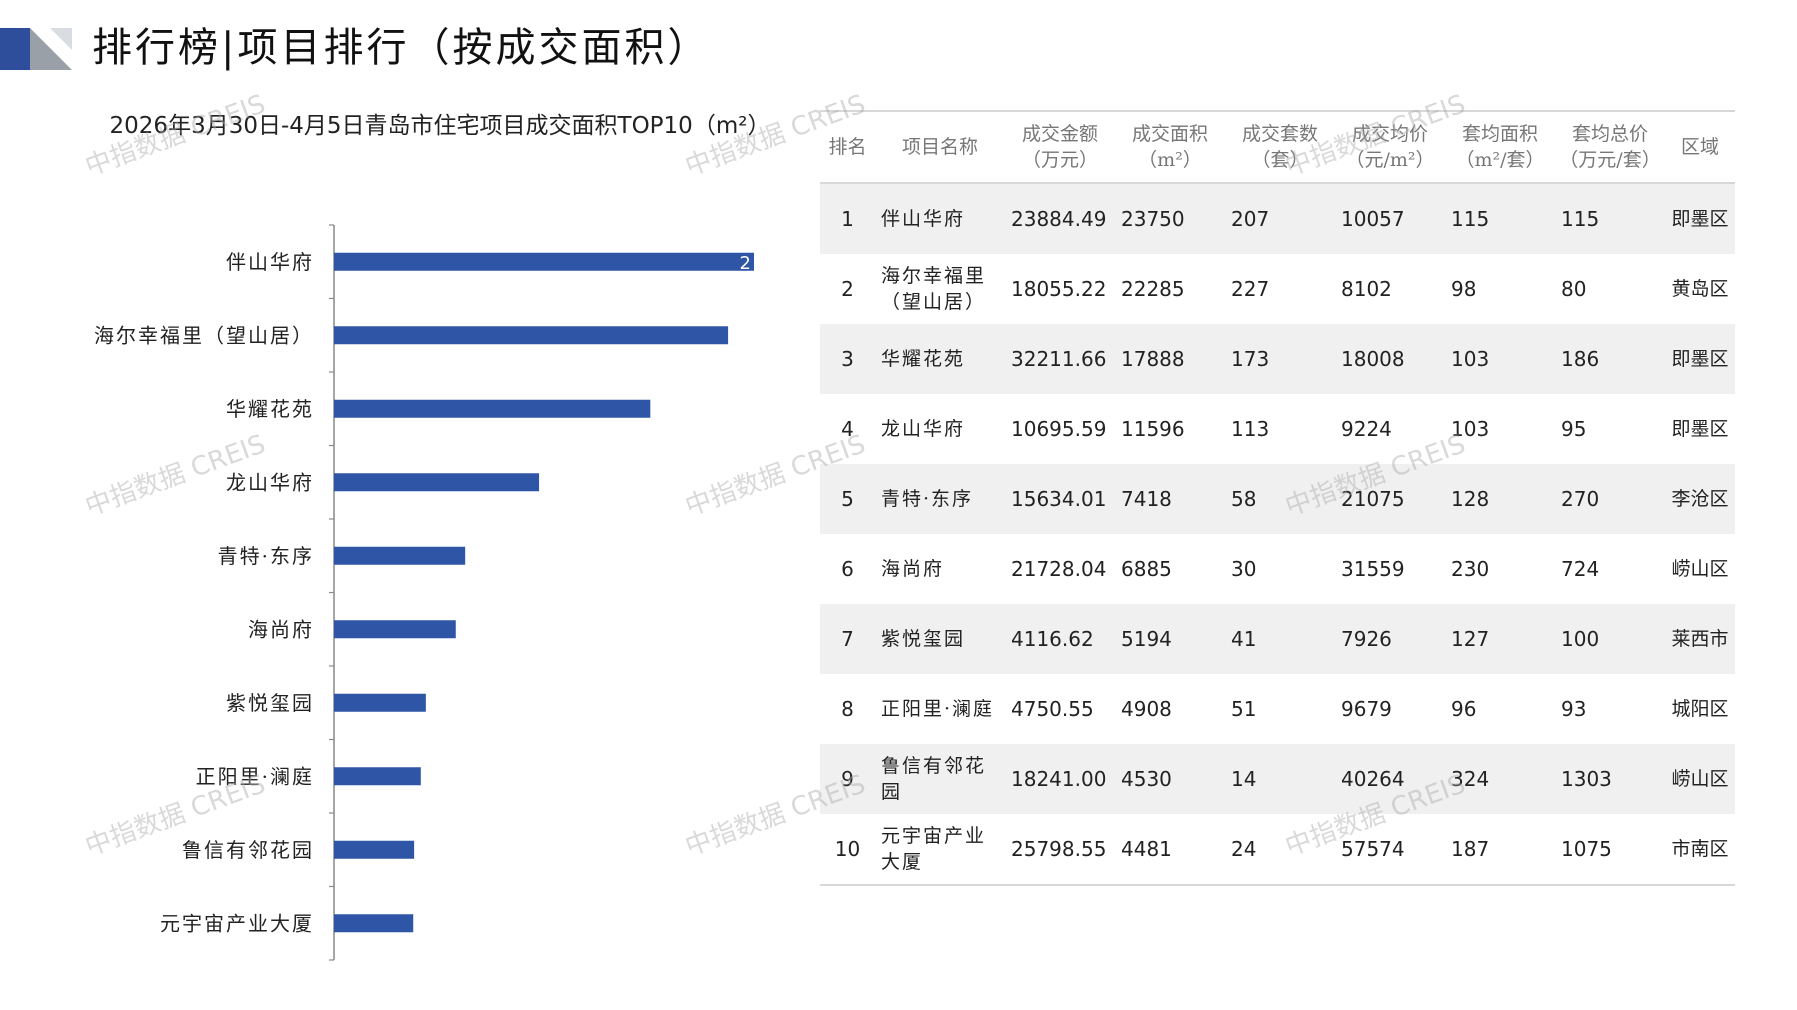 This screenshot has width=1797, height=1010. Describe the element at coordinates (938, 709) in the screenshot. I see `project-name-cell: 正阳里·澜庭` at that location.